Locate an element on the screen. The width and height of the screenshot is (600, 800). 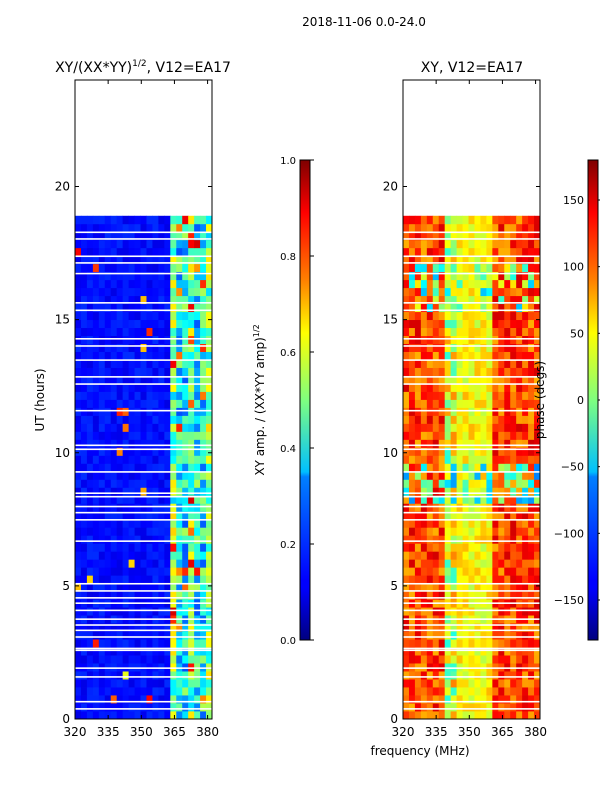
amplitude-heatmap is located at coordinates (144, 467).